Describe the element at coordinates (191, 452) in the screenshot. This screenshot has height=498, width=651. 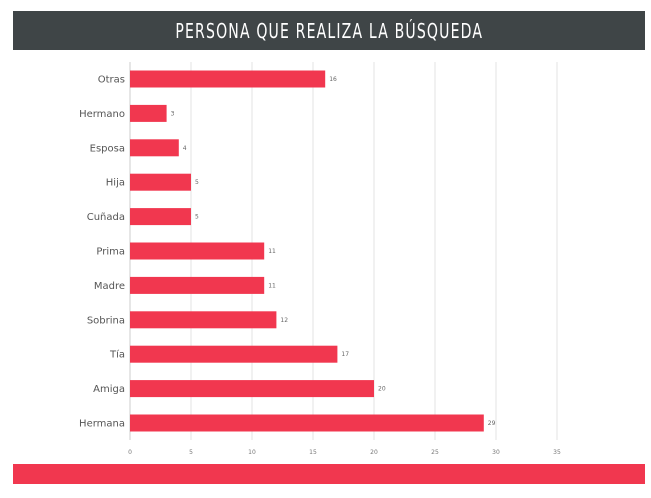
I see `x-tick-label: 5` at that location.